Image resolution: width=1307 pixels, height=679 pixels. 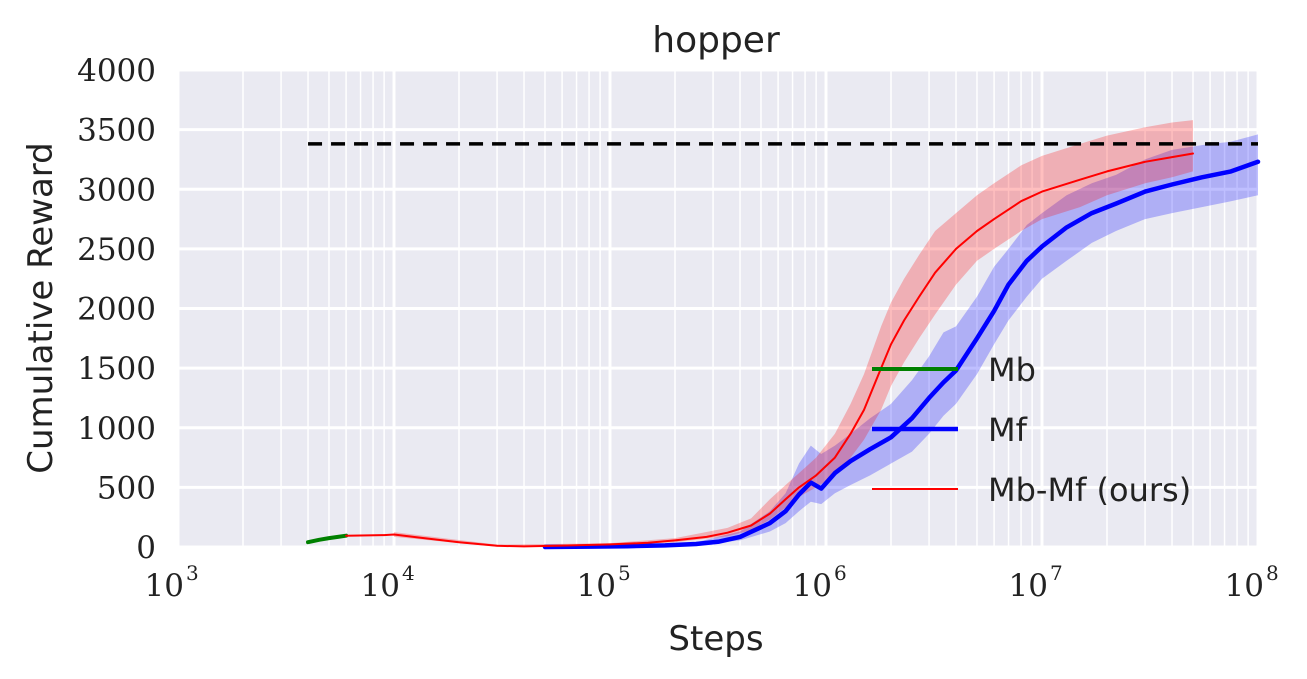 What do you see at coordinates (715, 639) in the screenshot?
I see `x-axis-label: Steps` at bounding box center [715, 639].